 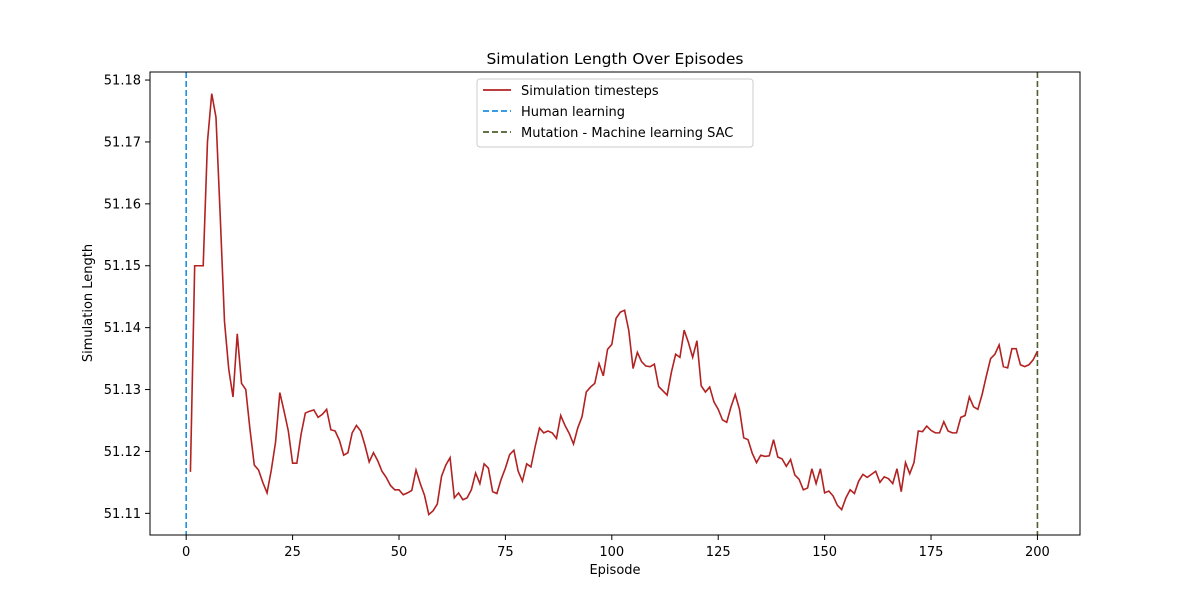 What do you see at coordinates (122, 328) in the screenshot?
I see `y-tick-label: 51.14` at bounding box center [122, 328].